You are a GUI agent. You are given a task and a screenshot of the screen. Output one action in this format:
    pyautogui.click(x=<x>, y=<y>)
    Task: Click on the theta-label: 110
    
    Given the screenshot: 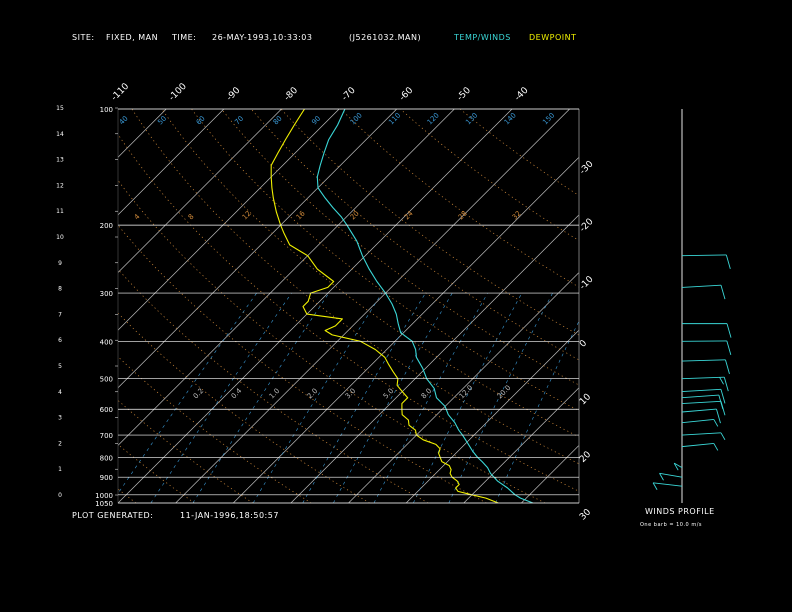 What is the action you would take?
    pyautogui.click(x=394, y=118)
    